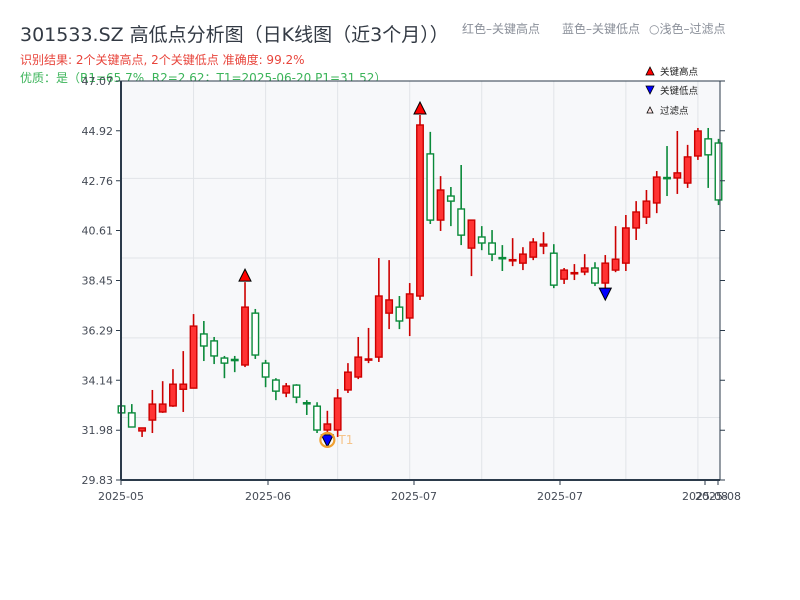  I want to click on x-tick-label: 2025-07, so click(560, 496).